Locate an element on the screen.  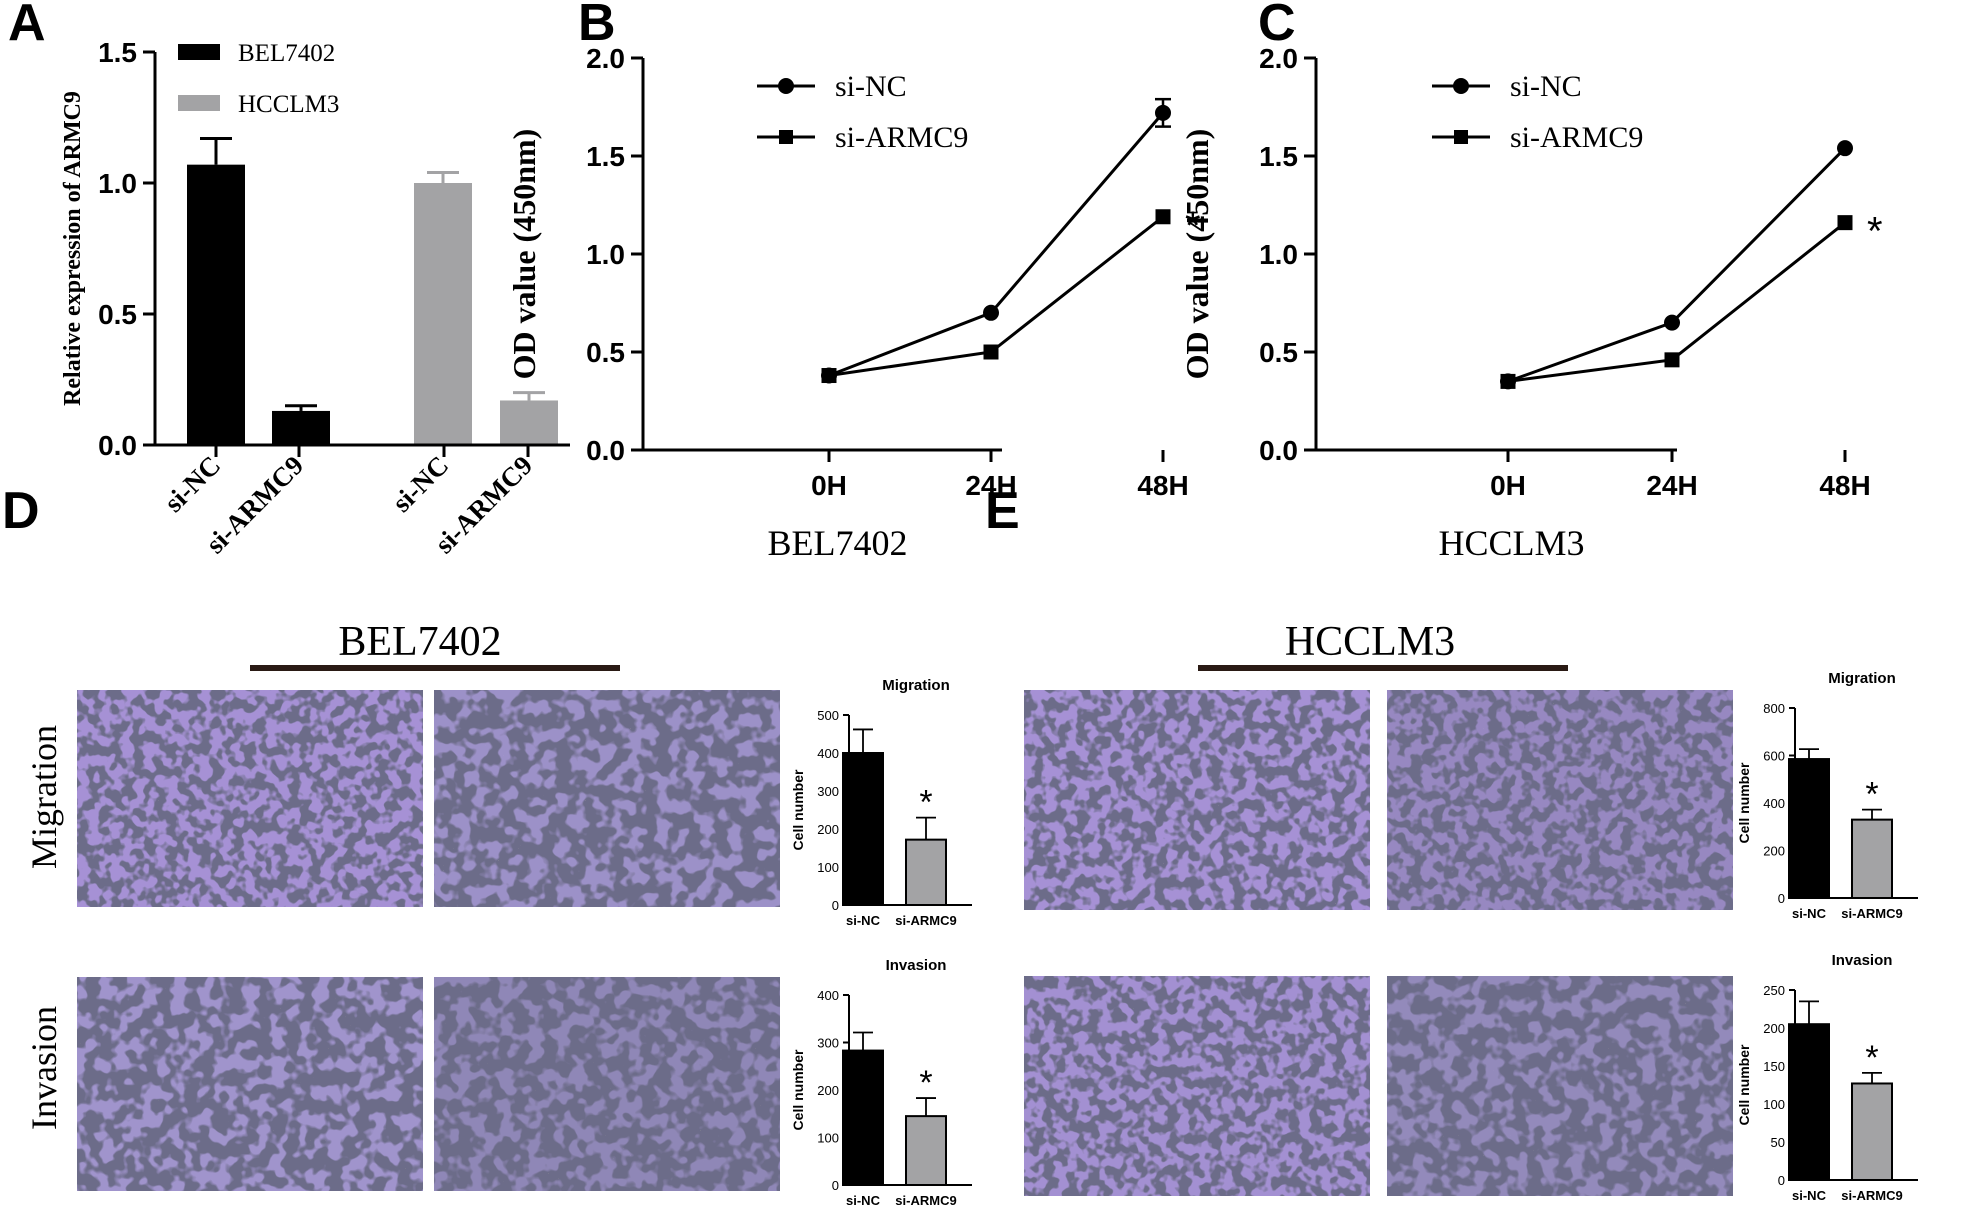
b-x-tick-label: 0H is located at coordinates (829, 485).